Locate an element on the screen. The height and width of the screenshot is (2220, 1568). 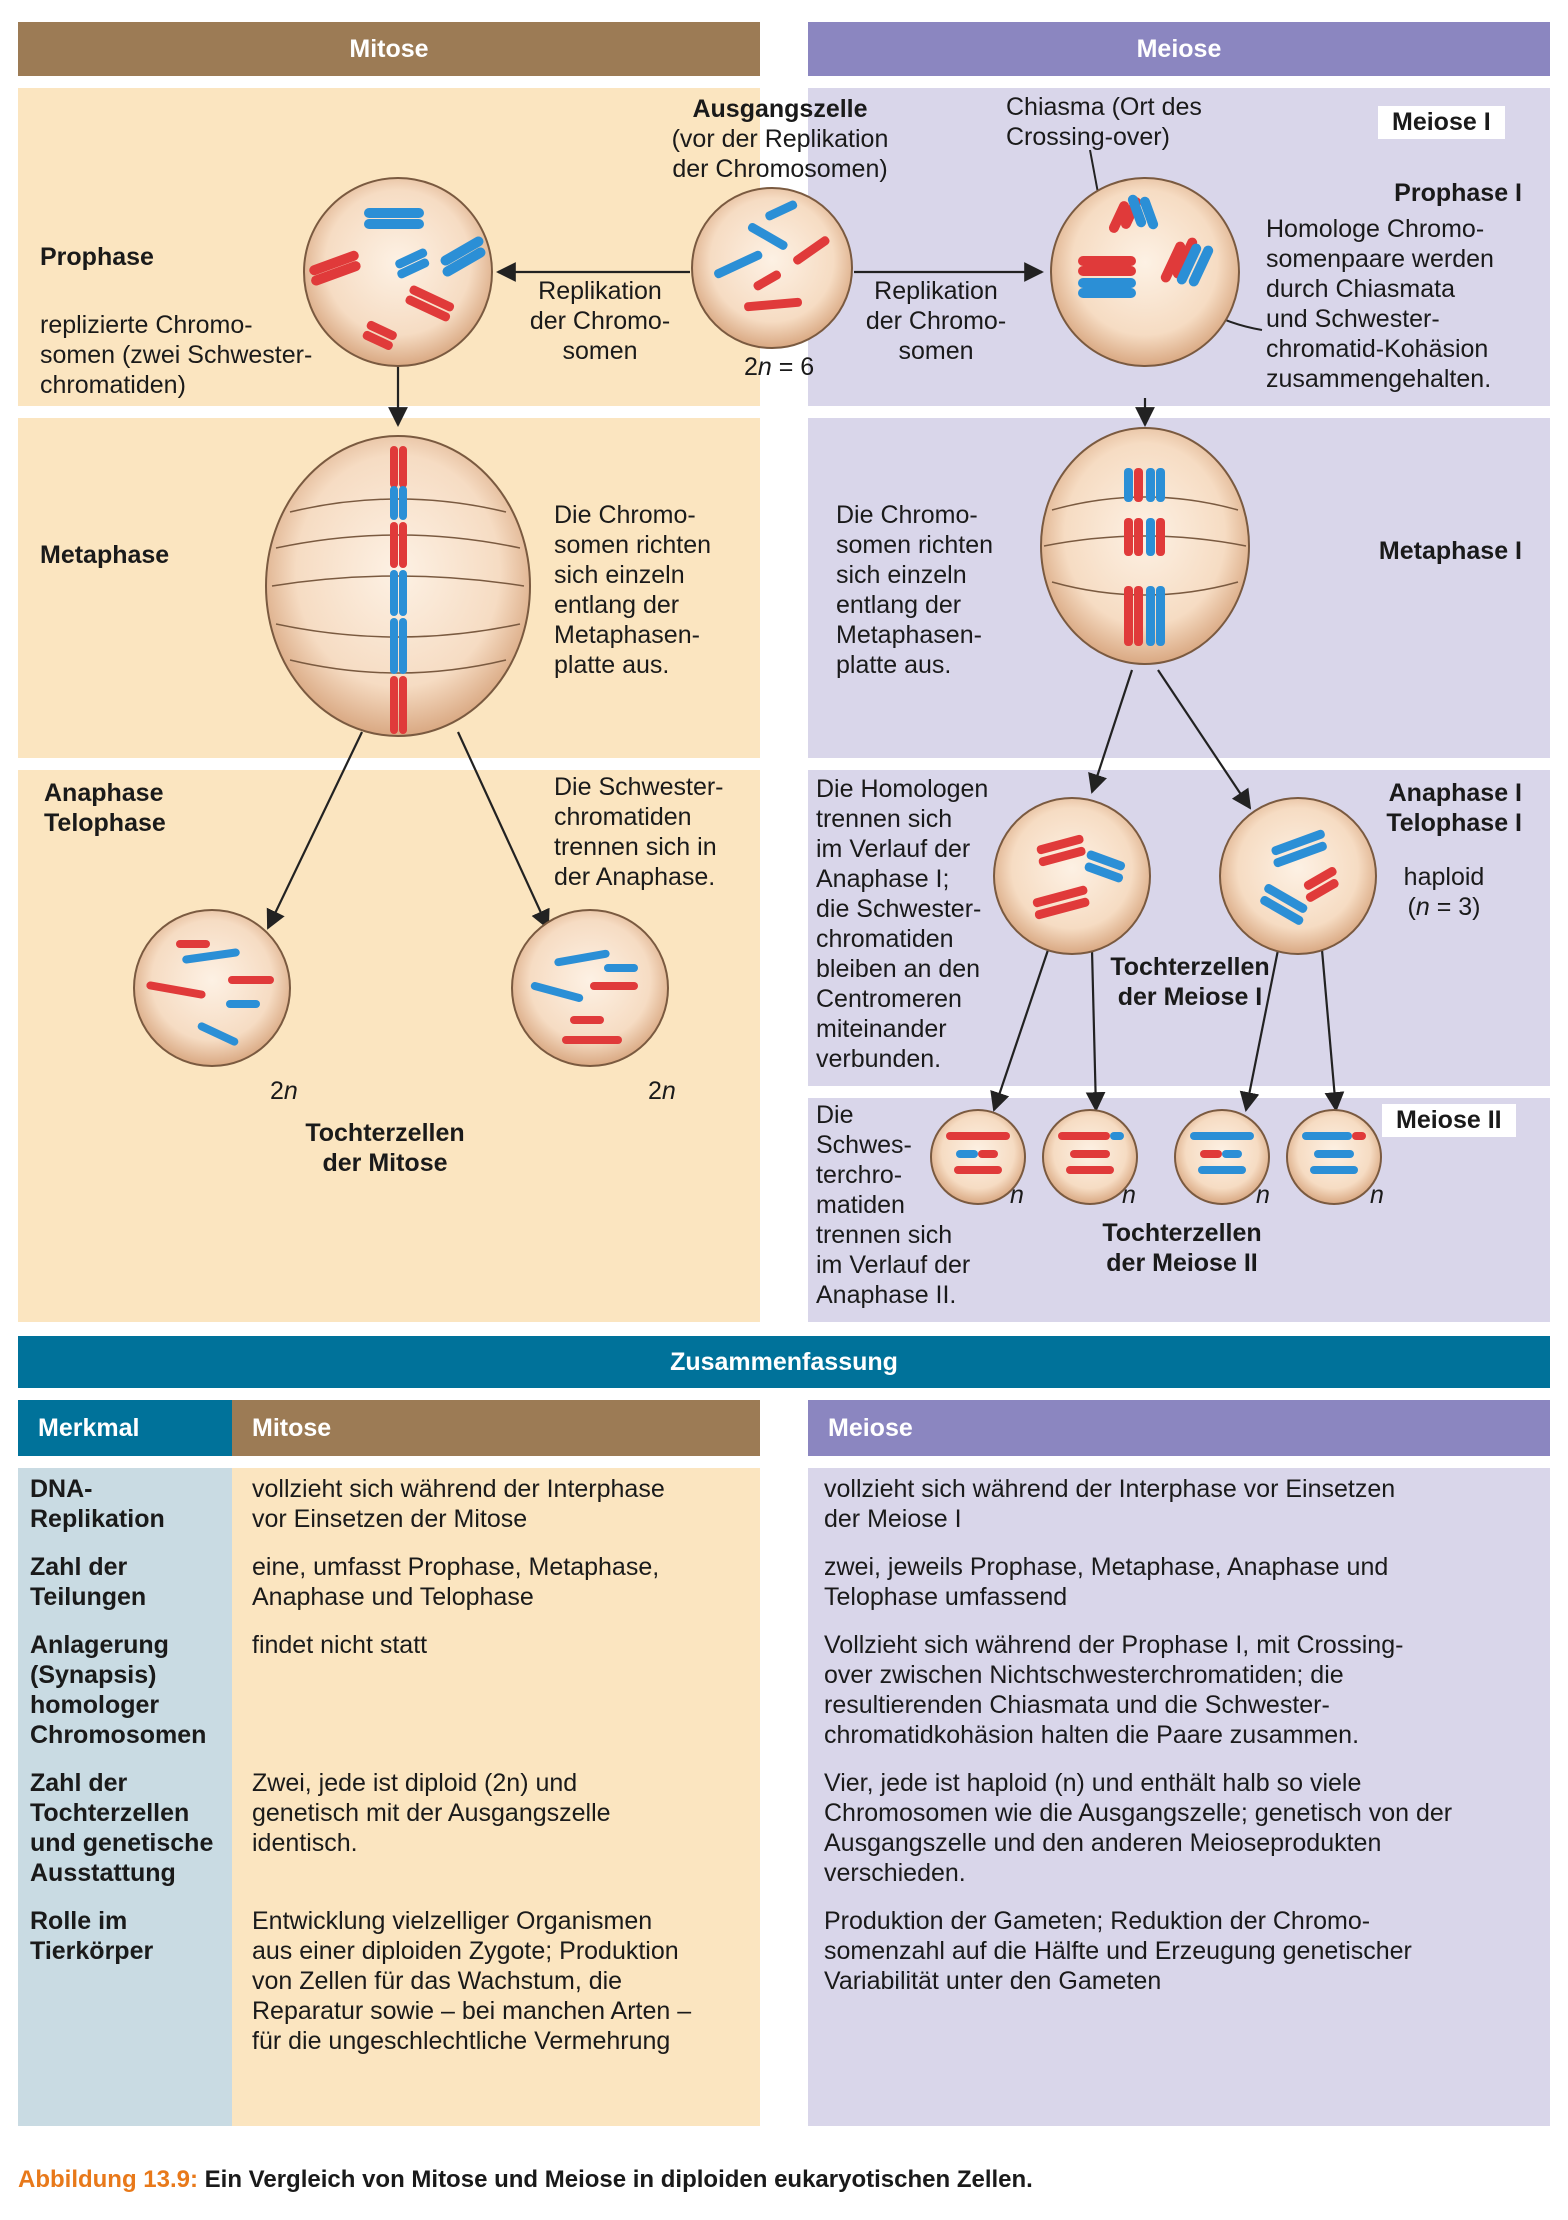
col-header-feature: Merkmal is located at coordinates (125, 1428).